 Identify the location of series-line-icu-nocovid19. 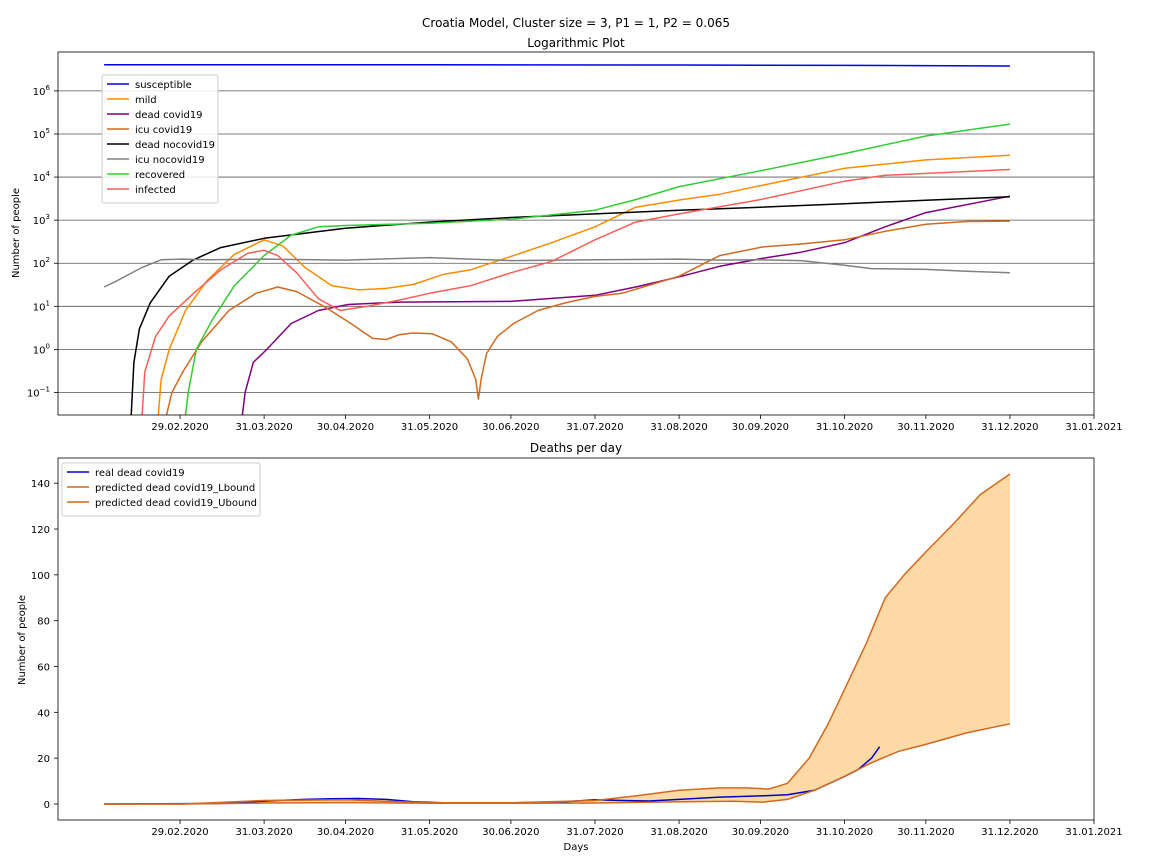
(556, 272).